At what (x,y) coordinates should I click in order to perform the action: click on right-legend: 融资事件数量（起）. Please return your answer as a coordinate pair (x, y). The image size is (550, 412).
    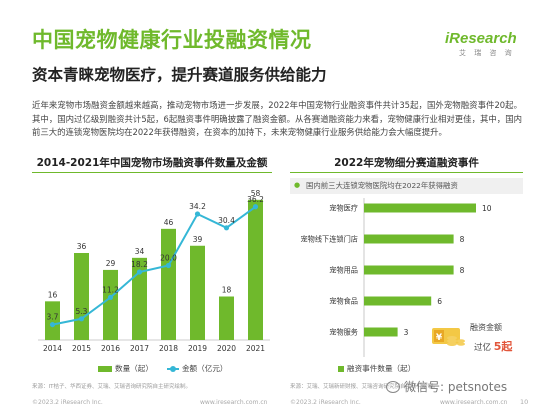
    Looking at the image, I should click on (376, 368).